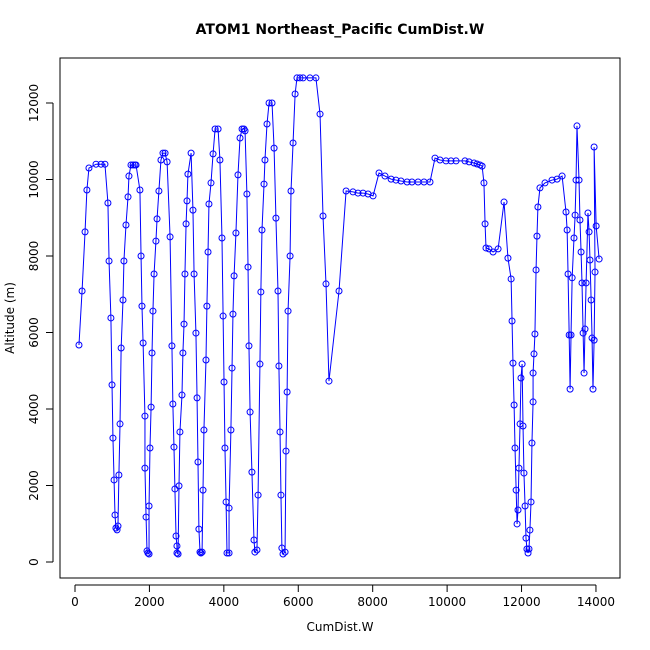 The width and height of the screenshot is (650, 650). Describe the element at coordinates (298, 602) in the screenshot. I see `x-tick-label: 6000` at that location.